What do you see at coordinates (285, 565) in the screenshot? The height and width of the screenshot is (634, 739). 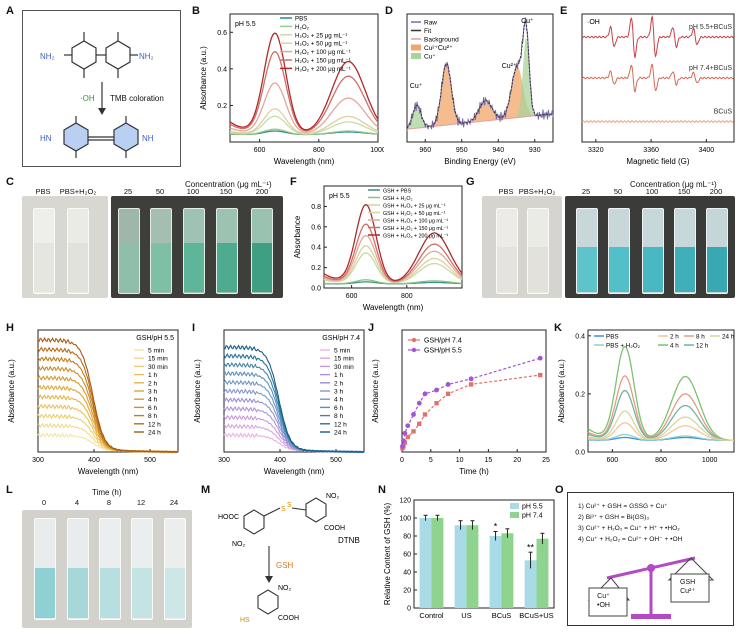 I see `m-gsh-label: GSH` at bounding box center [285, 565].